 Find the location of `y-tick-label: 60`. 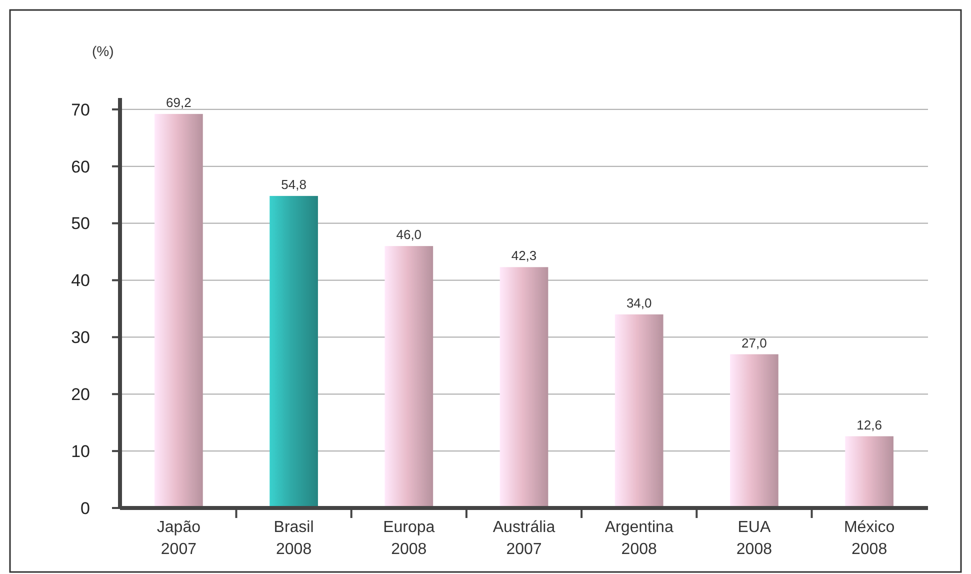

y-tick-label: 60 is located at coordinates (80, 166).